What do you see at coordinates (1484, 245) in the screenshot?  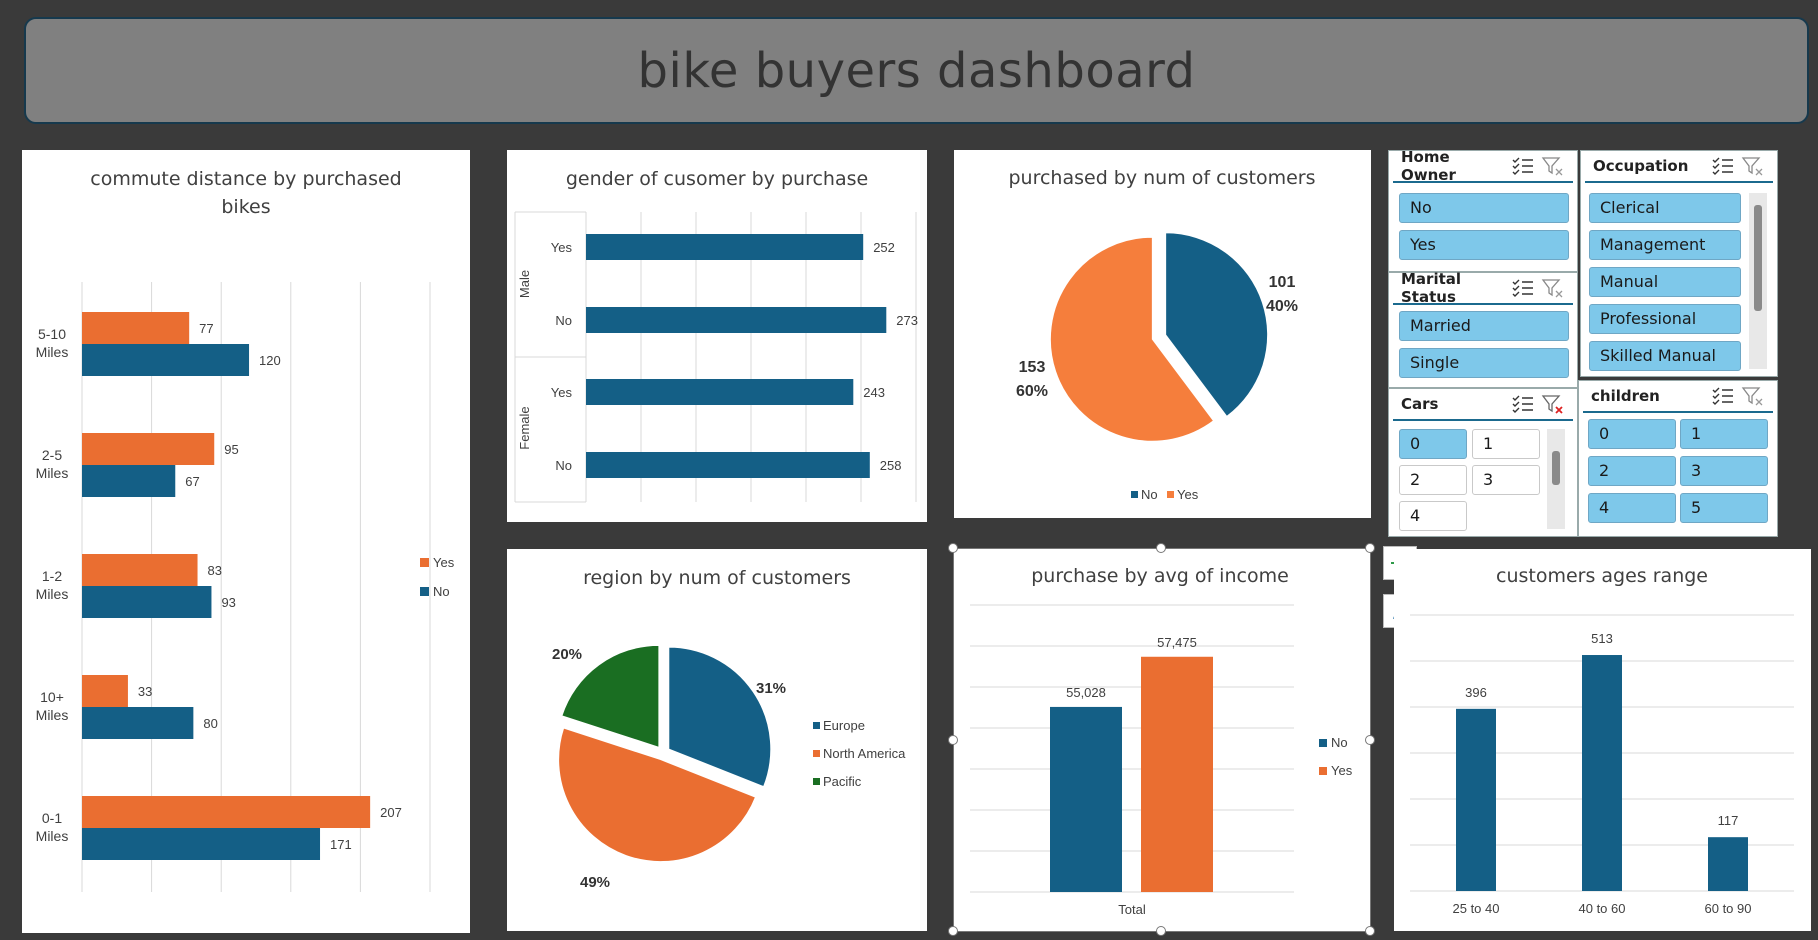 I see `home-owner-item-yes: Yes` at bounding box center [1484, 245].